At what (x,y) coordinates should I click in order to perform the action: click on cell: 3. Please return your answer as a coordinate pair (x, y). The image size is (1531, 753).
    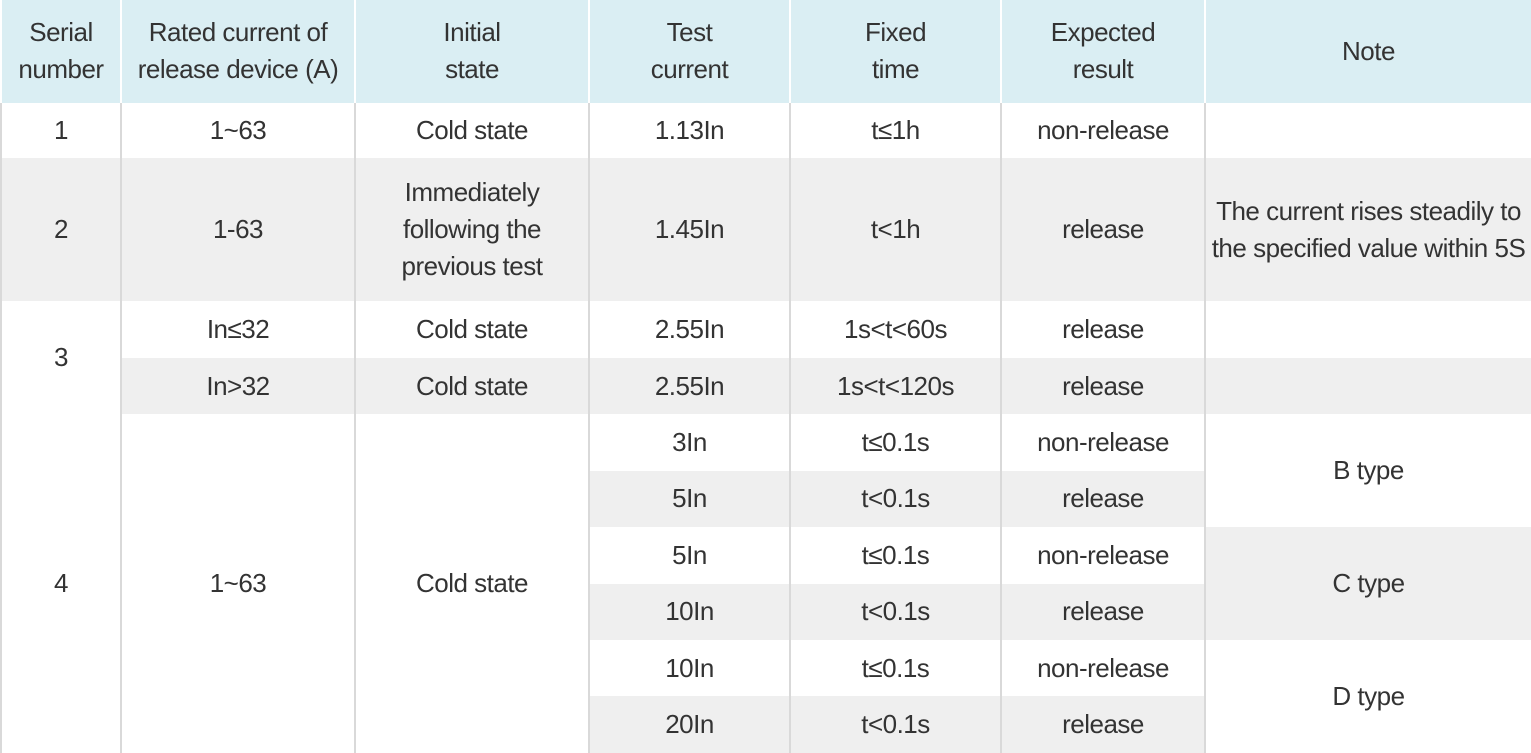
    Looking at the image, I should click on (61, 358).